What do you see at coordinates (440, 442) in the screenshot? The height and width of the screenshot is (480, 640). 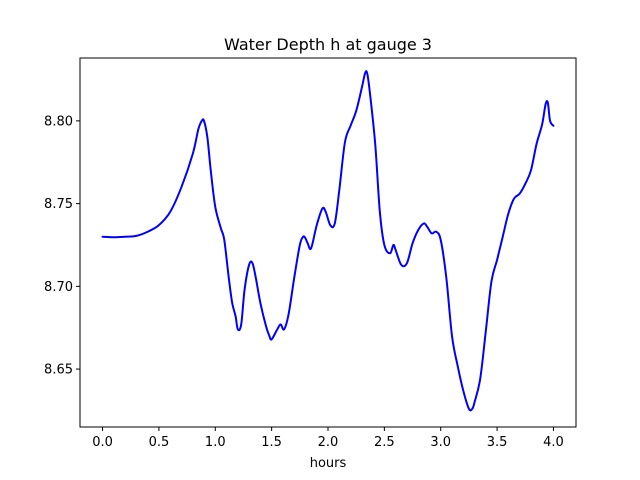 I see `x-tick-label: 3.0` at bounding box center [440, 442].